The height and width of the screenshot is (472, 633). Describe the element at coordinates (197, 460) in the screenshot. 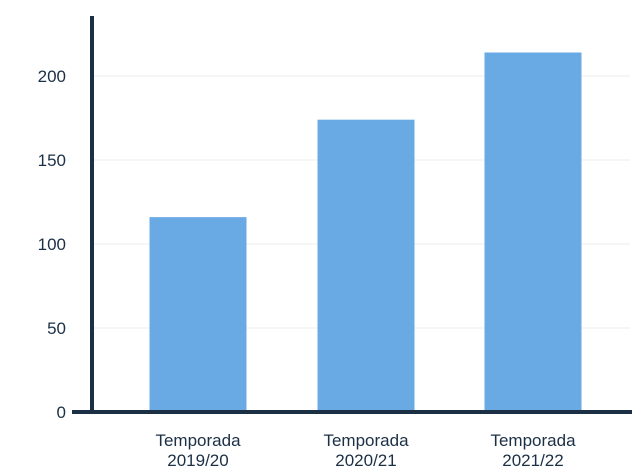

I see `x-category-label-1-line-2: 2019/20` at that location.